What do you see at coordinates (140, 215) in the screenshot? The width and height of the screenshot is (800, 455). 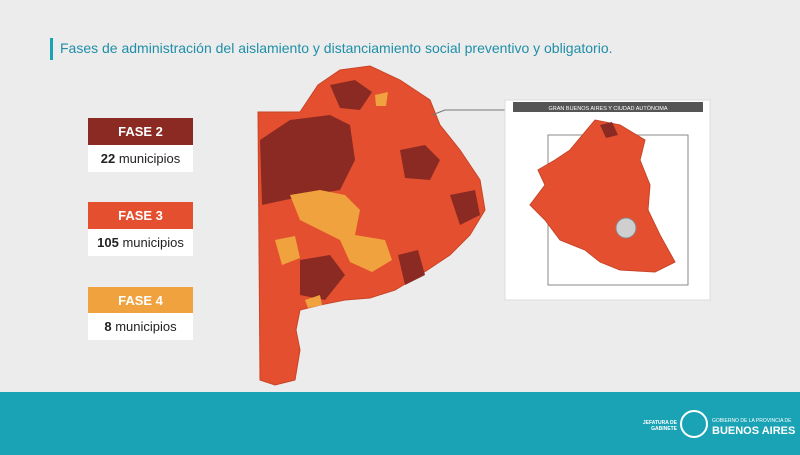 I see `phase-label: FASE 3` at bounding box center [140, 215].